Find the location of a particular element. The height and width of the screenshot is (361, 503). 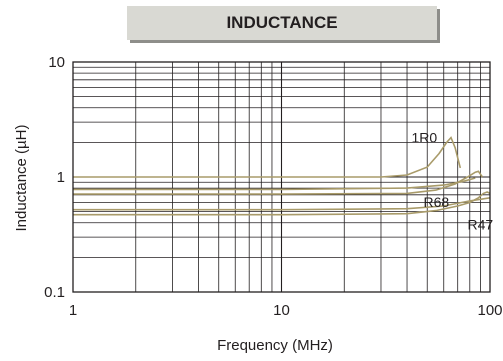

series-label-1r0: 1R0 is located at coordinates (424, 137).